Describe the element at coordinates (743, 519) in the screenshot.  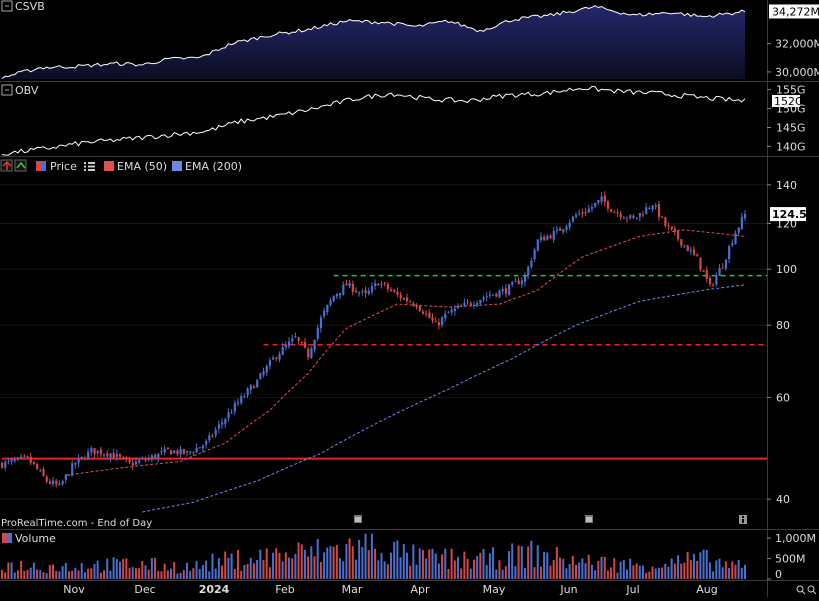
I see `info-icon` at that location.